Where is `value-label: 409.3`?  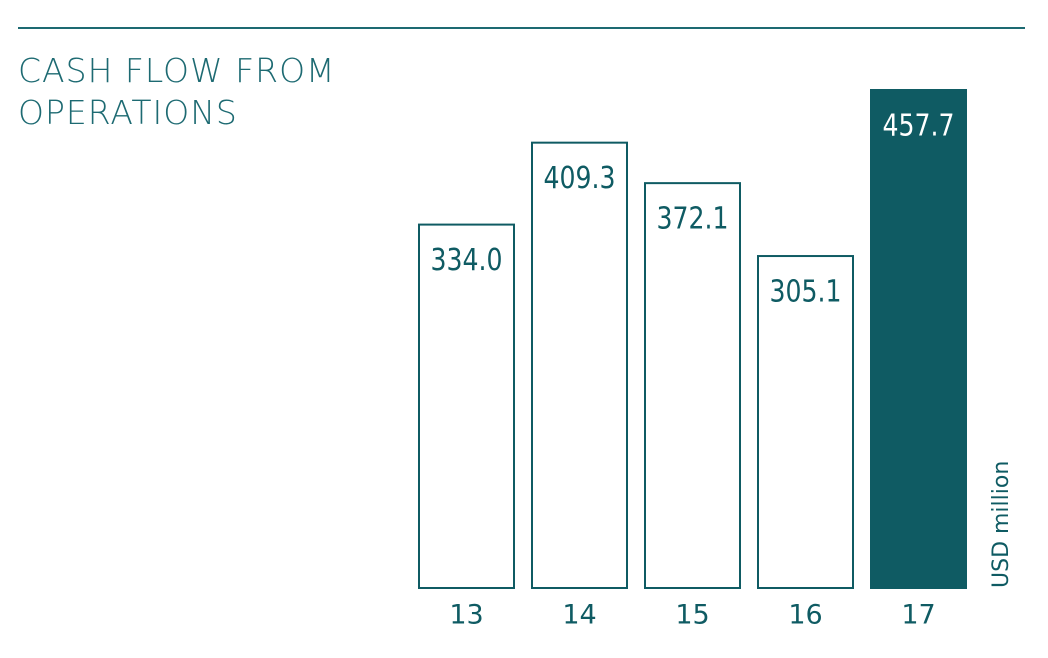
value-label: 409.3 is located at coordinates (580, 178).